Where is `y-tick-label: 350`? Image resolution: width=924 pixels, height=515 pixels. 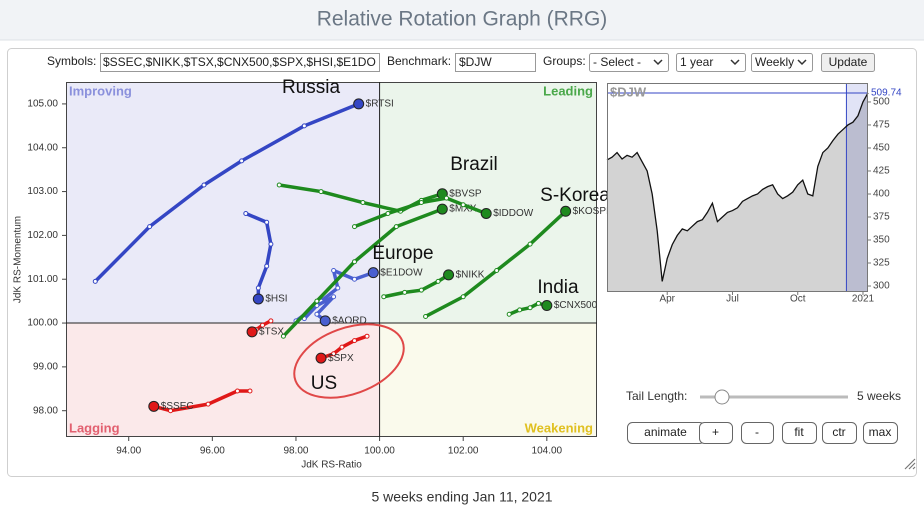 y-tick-label: 350 is located at coordinates (881, 240).